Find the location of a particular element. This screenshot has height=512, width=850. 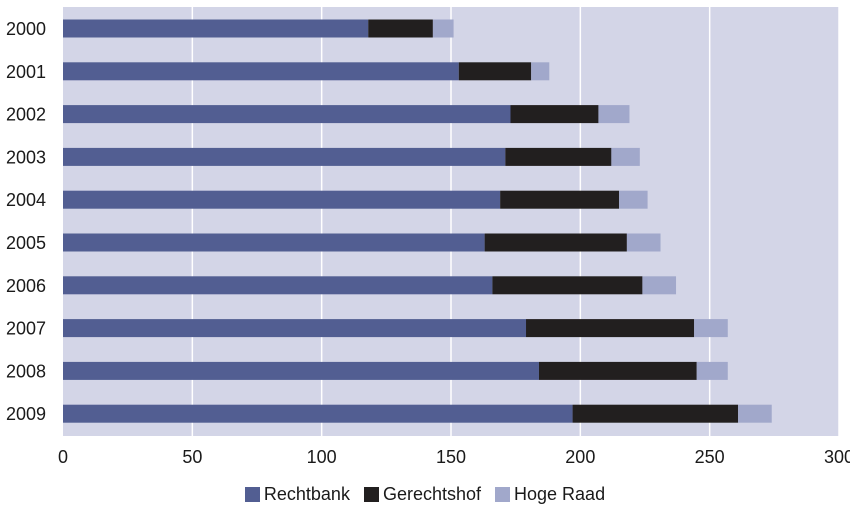

x-tick-label: 200 is located at coordinates (580, 457).